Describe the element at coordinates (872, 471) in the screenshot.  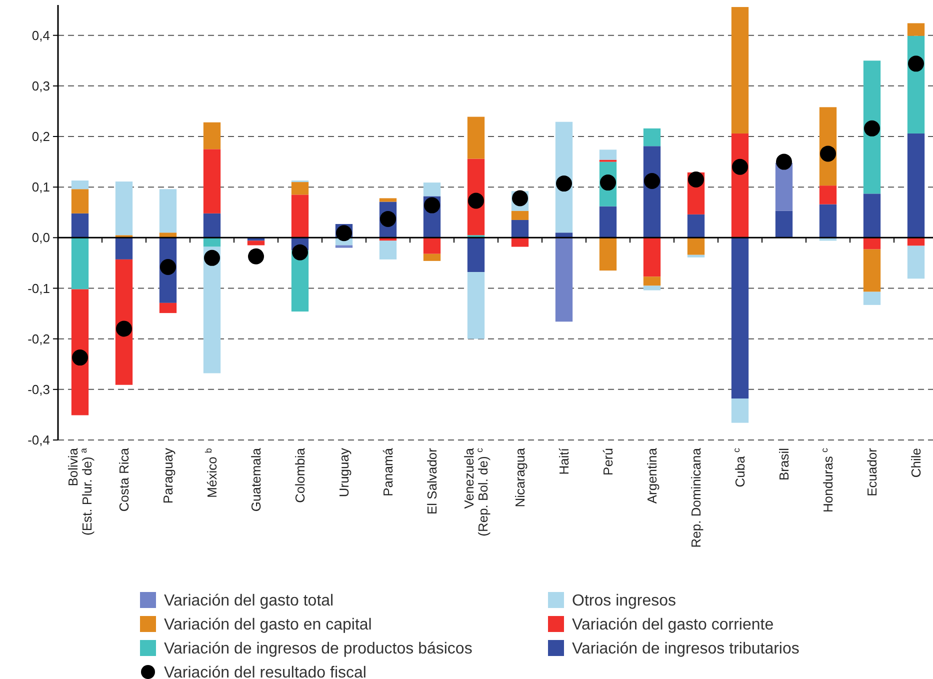
I see `x-tick-label: Ecuador` at that location.